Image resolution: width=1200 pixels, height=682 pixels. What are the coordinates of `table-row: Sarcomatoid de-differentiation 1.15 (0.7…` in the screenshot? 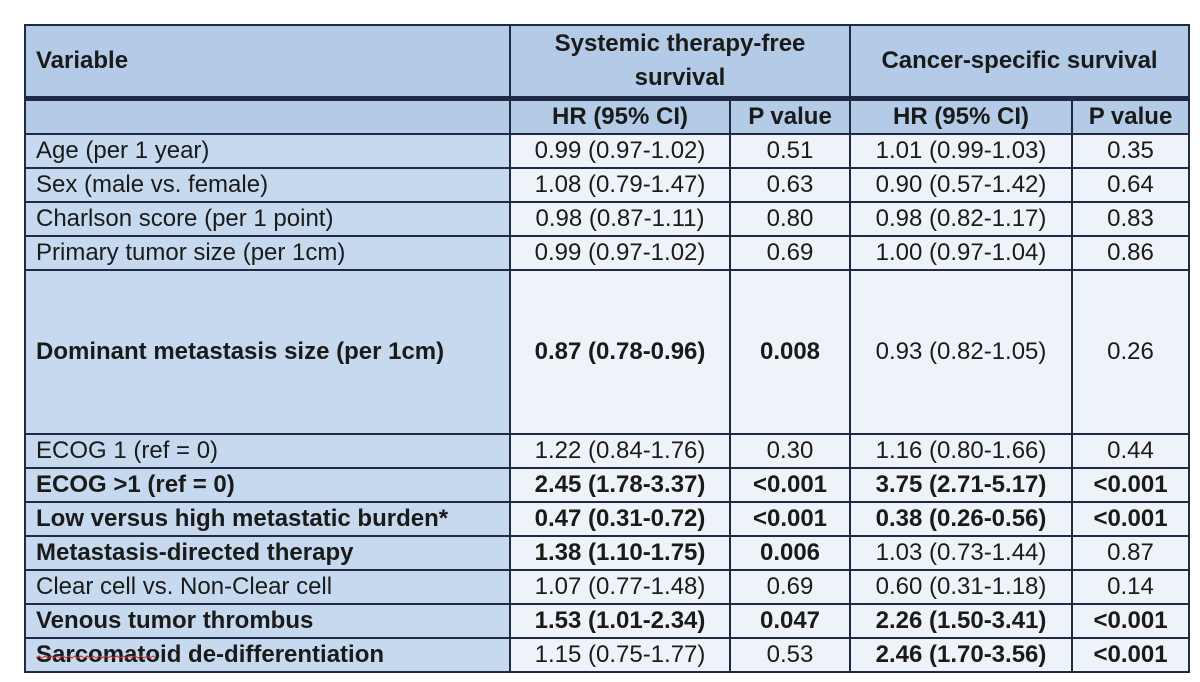 It's located at (607, 655).